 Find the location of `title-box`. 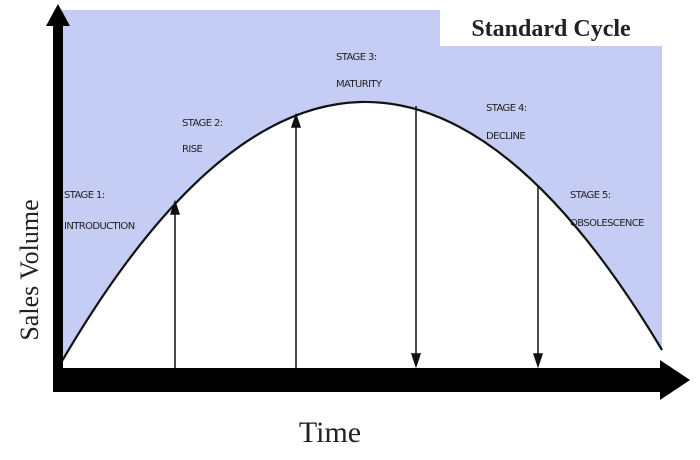

title-box is located at coordinates (551, 28).